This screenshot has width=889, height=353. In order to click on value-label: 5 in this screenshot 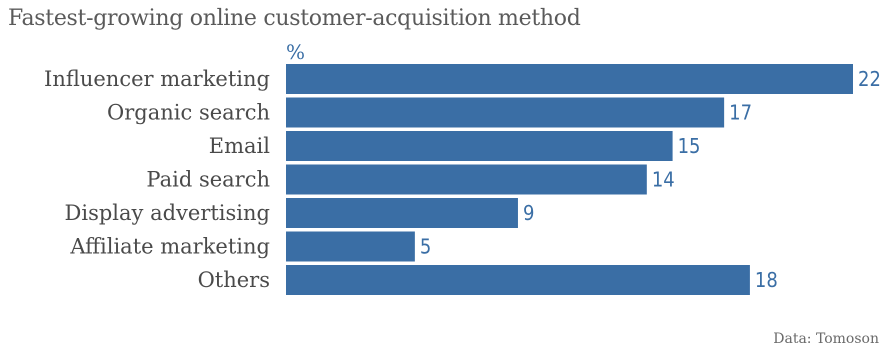, I will do `click(425, 247)`.